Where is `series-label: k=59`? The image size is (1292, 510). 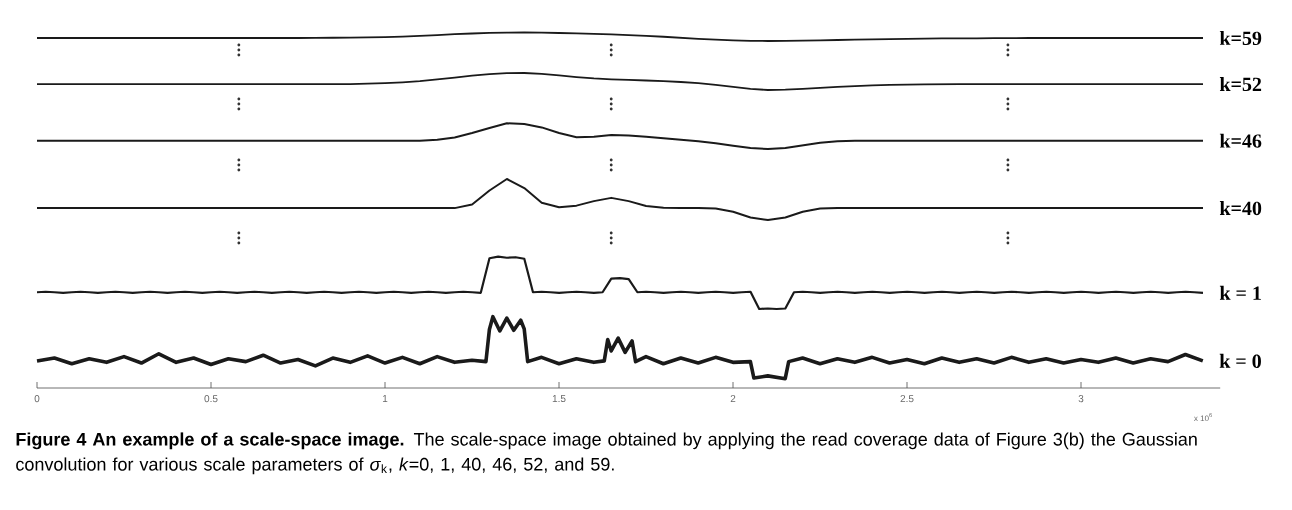
series-label: k=59 is located at coordinates (1240, 38).